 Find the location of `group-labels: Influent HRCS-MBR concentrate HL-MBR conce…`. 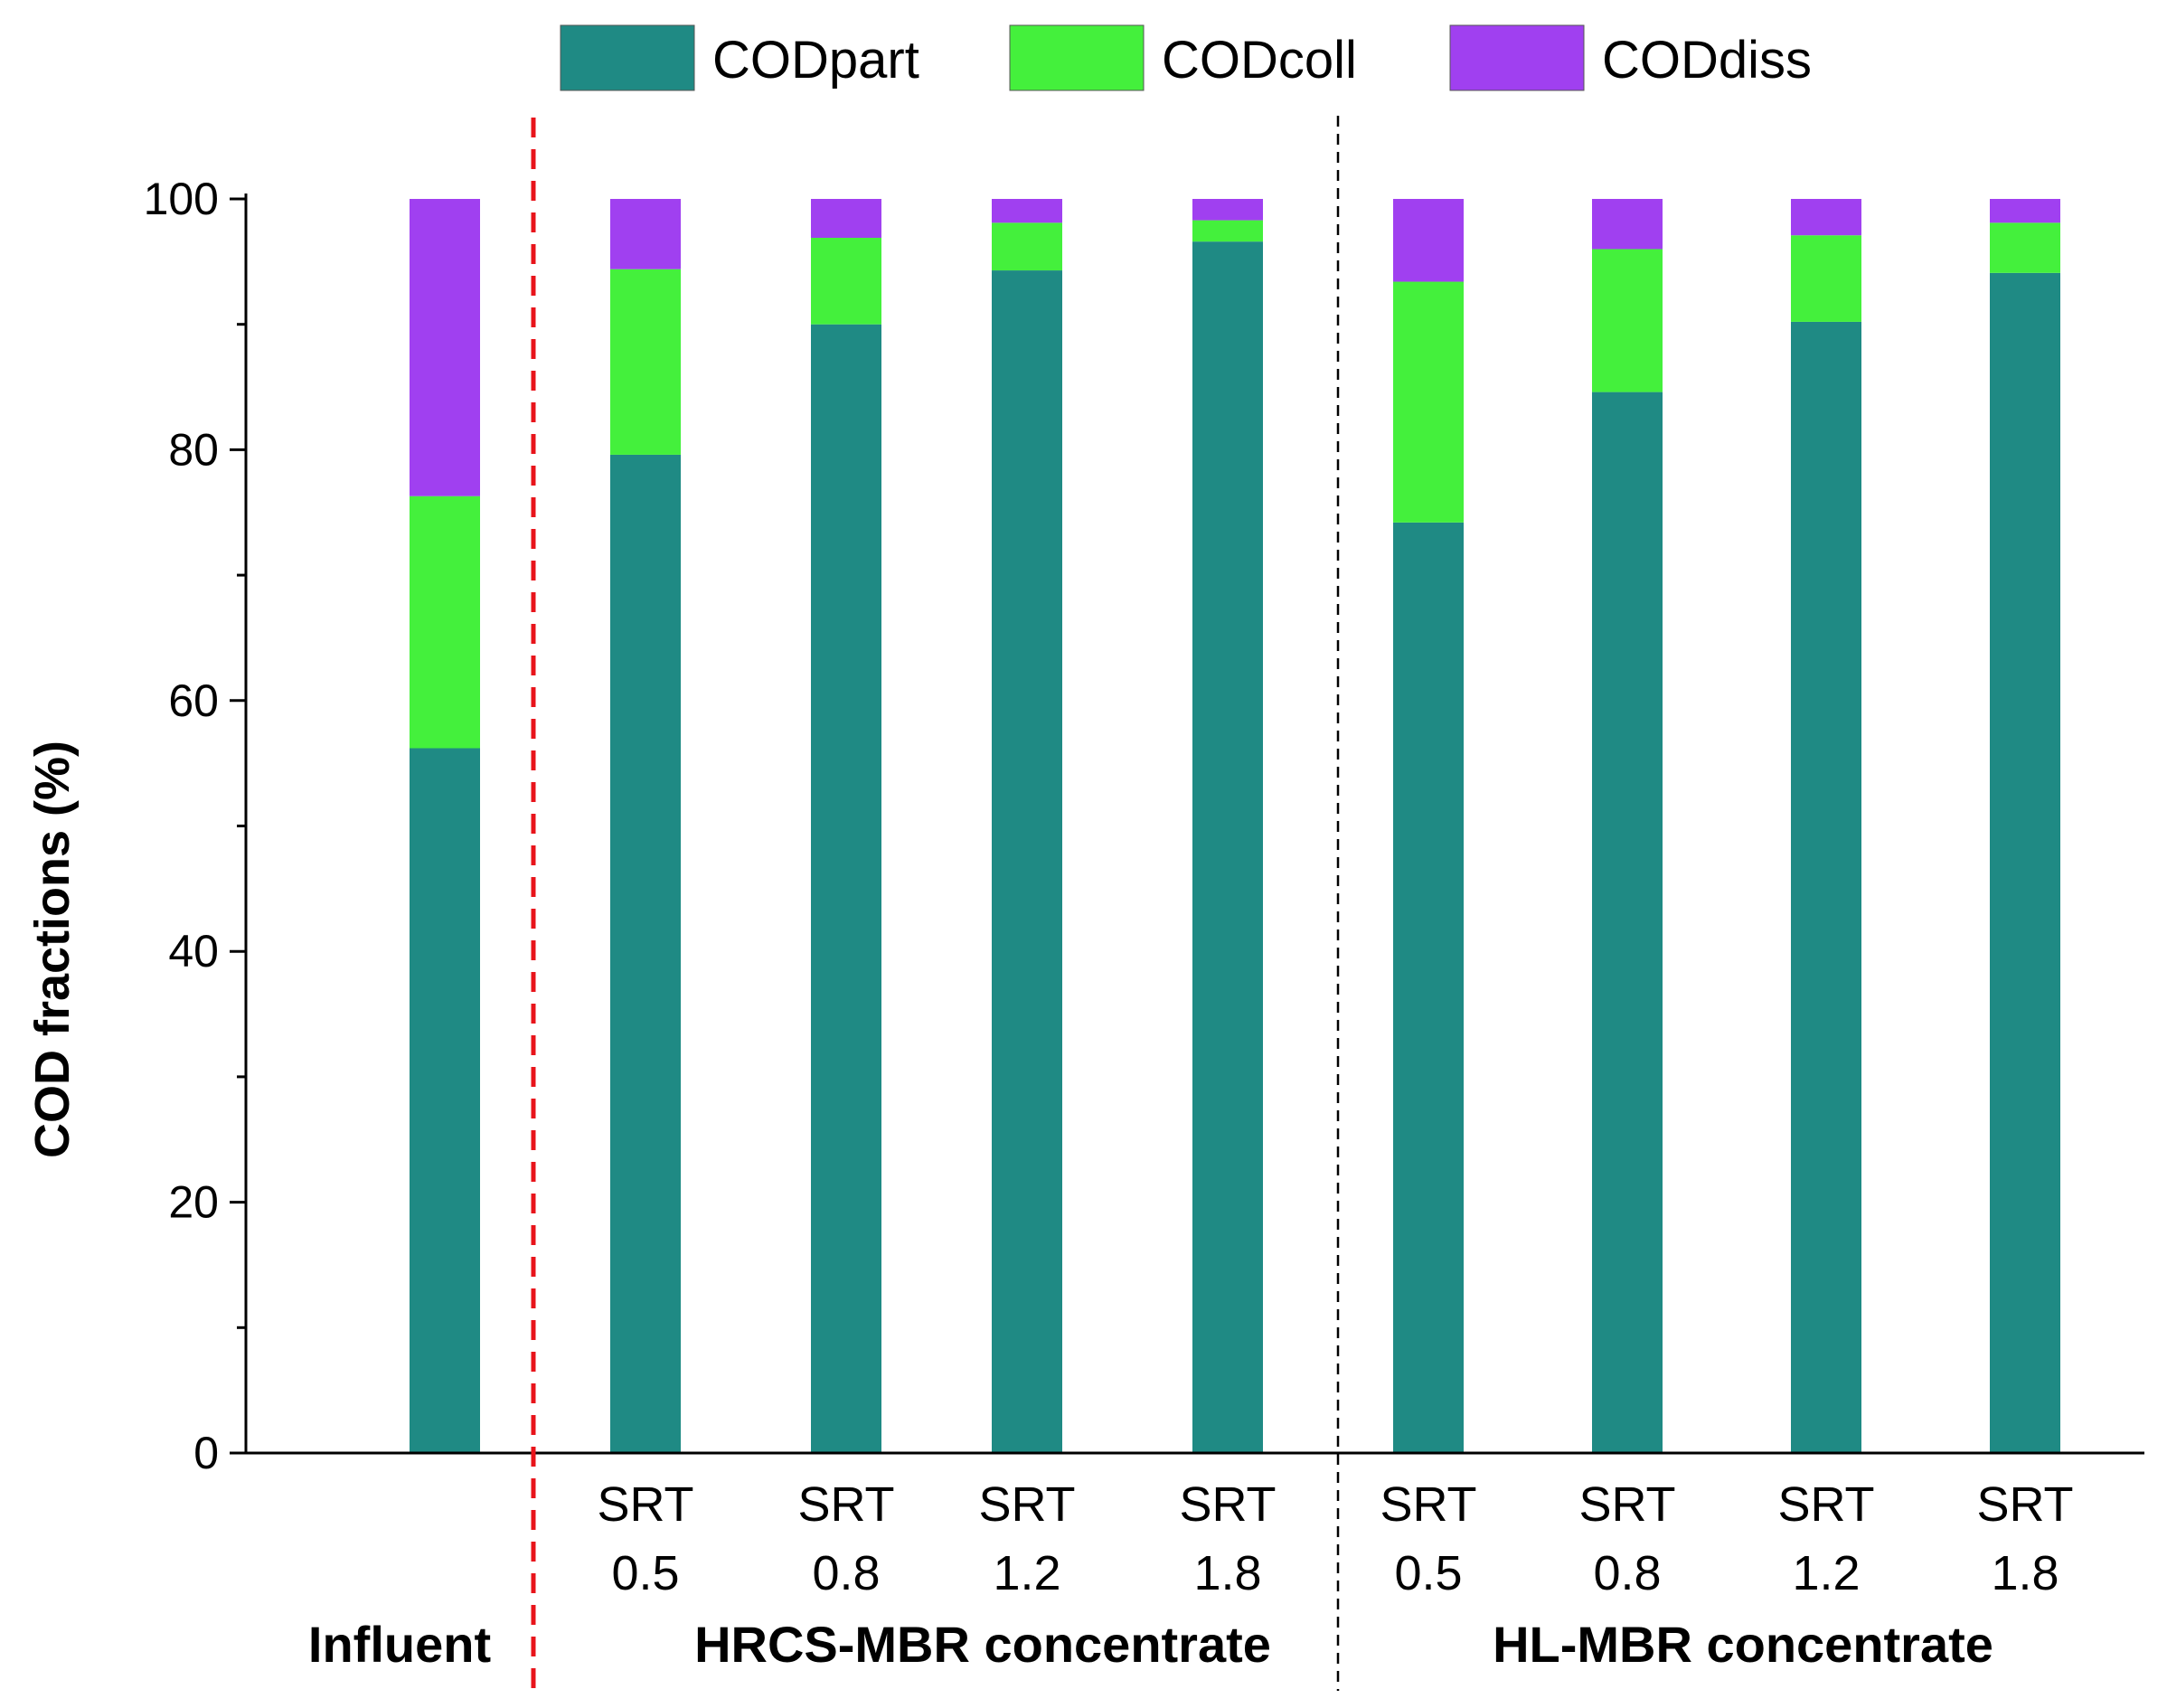

group-labels: Influent HRCS-MBR concentrate HL-MBR conce… is located at coordinates (1150, 1644).